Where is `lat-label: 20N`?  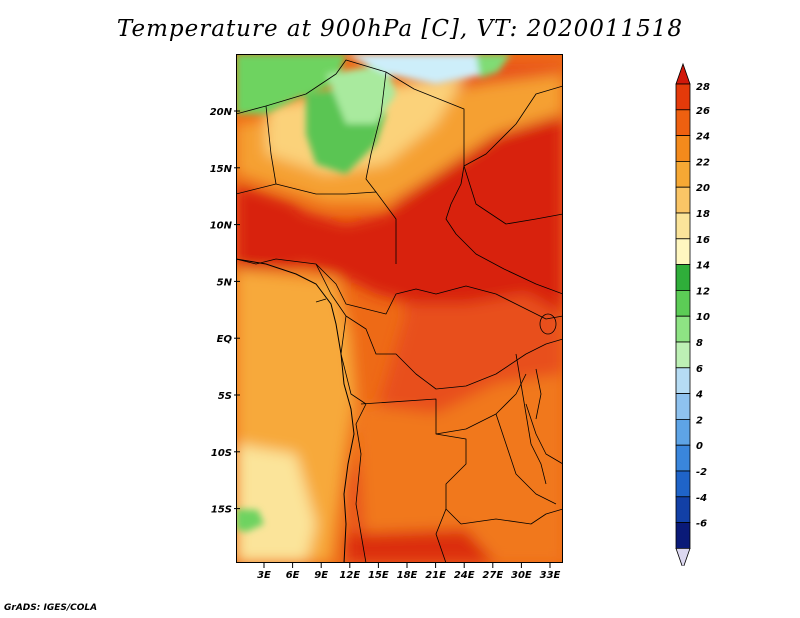 lat-label: 20N is located at coordinates (221, 112).